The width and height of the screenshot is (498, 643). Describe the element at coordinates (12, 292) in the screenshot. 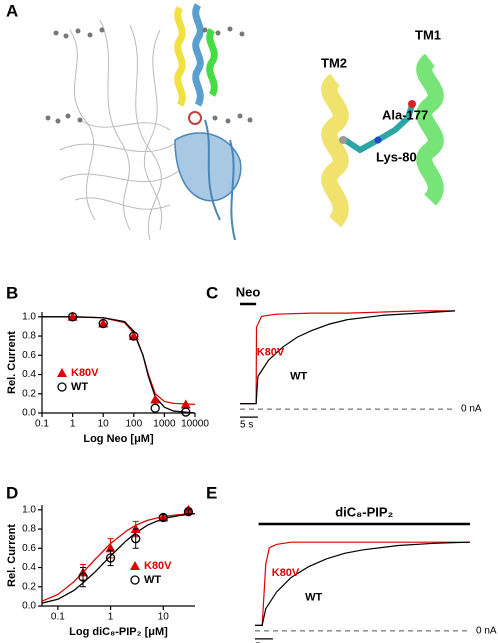

I see `panel-label: B` at that location.